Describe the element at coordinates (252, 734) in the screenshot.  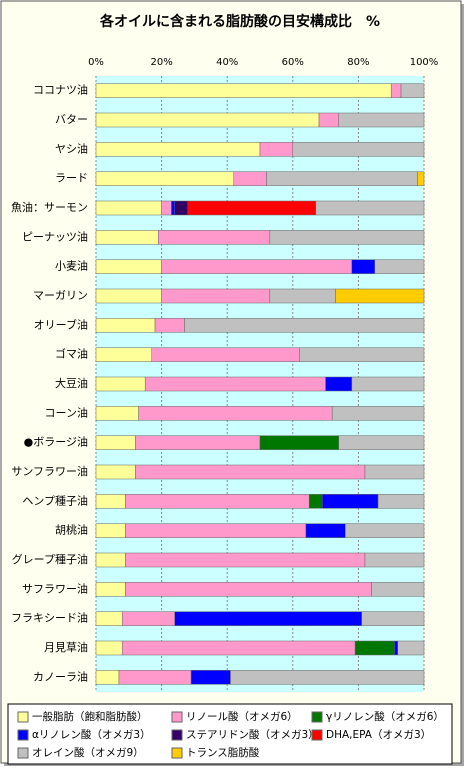
I see `legend-label: ステアリドン酸（オメガ3）` at that location.